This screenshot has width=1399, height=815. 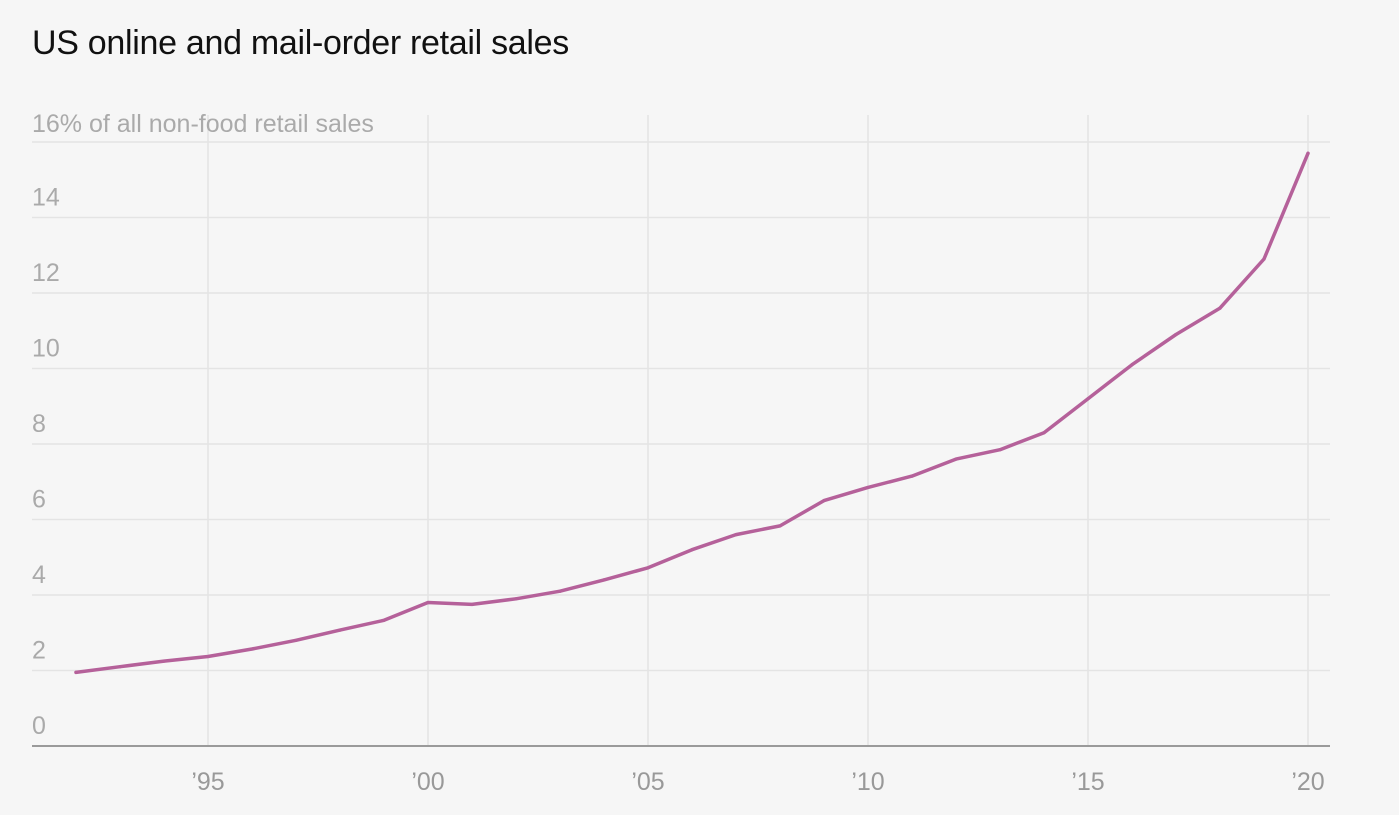 I want to click on y-tick-label: 8, so click(x=39, y=424).